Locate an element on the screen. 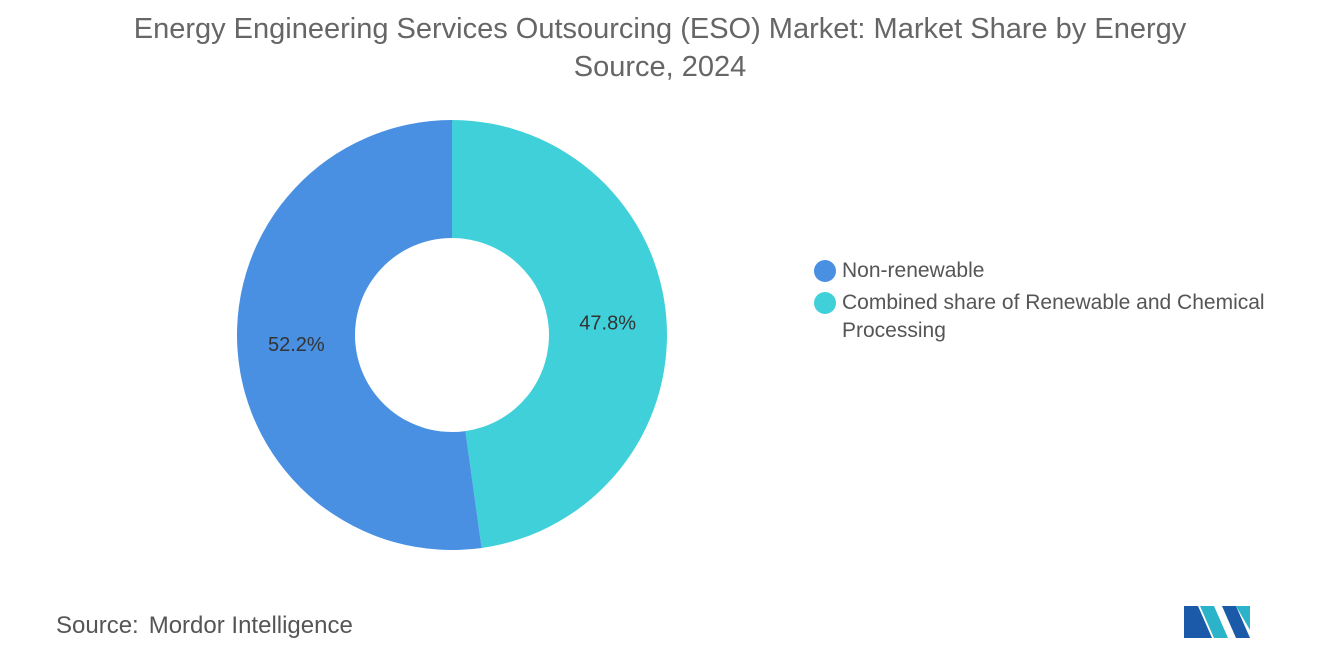 This screenshot has height=665, width=1320. data-label: 47.8% is located at coordinates (607, 324).